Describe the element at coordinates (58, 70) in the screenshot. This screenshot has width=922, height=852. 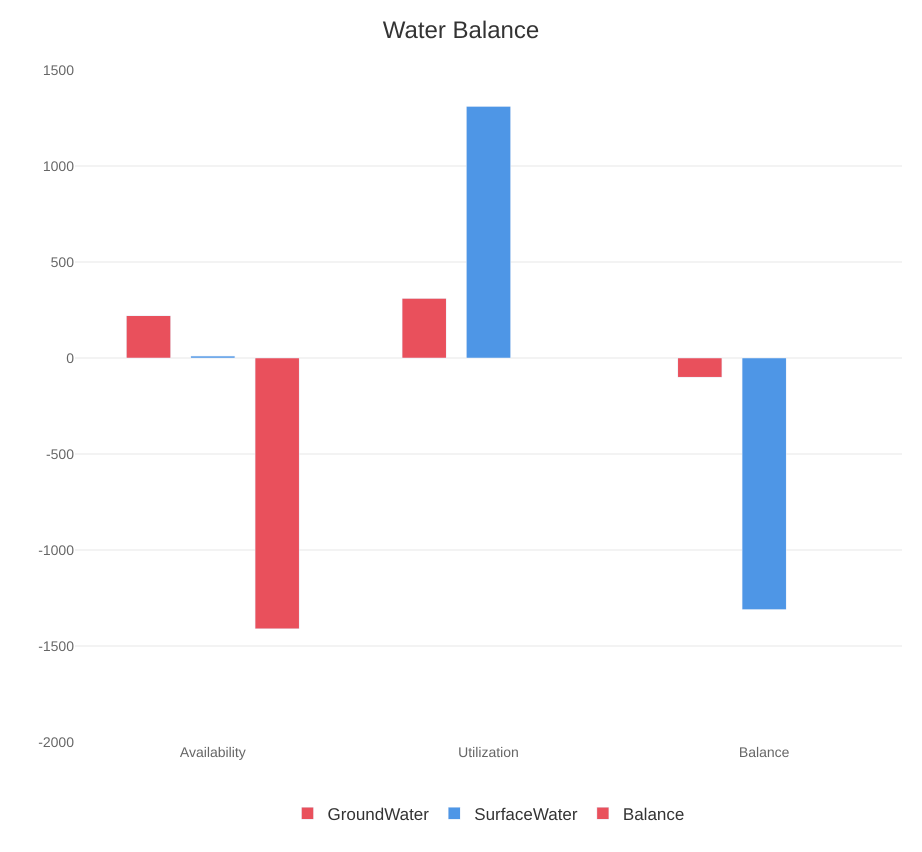
I see `y-tick-label: 1500` at that location.